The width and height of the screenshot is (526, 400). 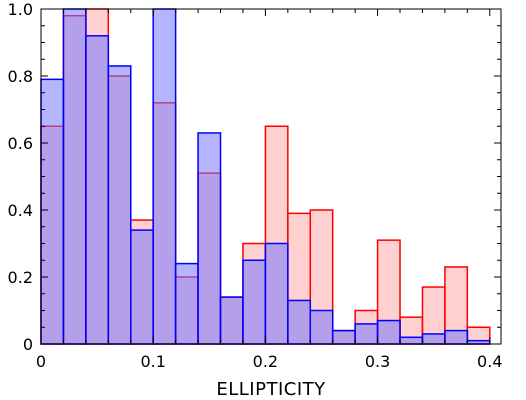 I want to click on x-tick-label: 0.1, so click(x=152, y=361).